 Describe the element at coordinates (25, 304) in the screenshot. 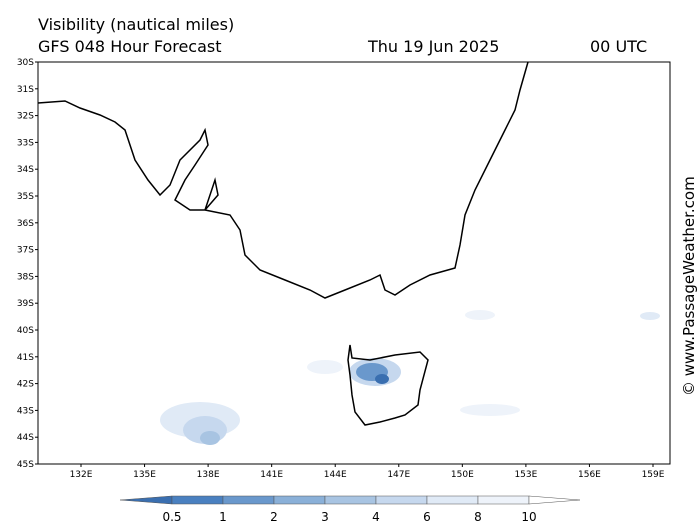

I see `lat-label: 39S` at that location.